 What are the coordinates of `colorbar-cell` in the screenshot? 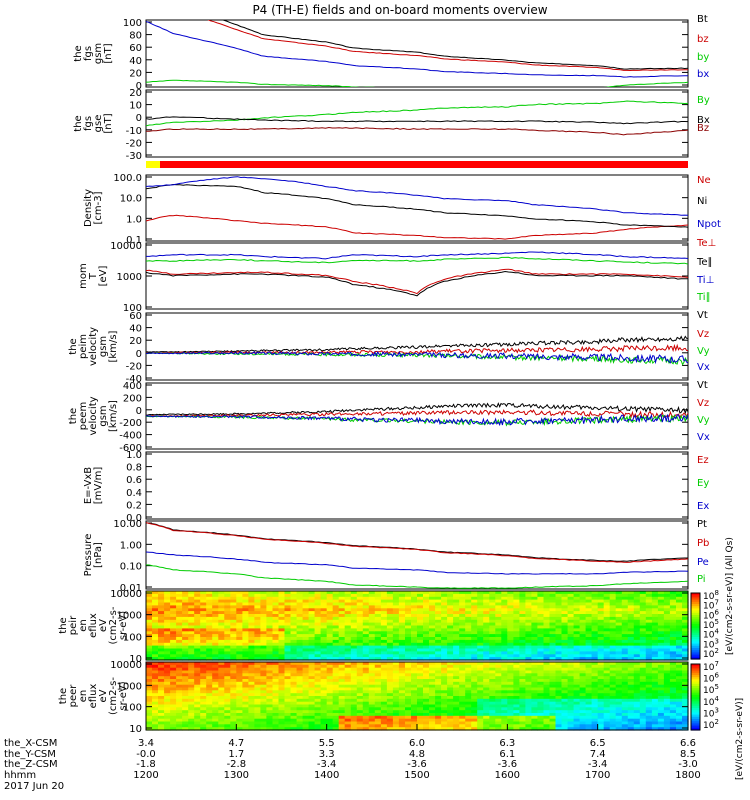 It's located at (695, 632).